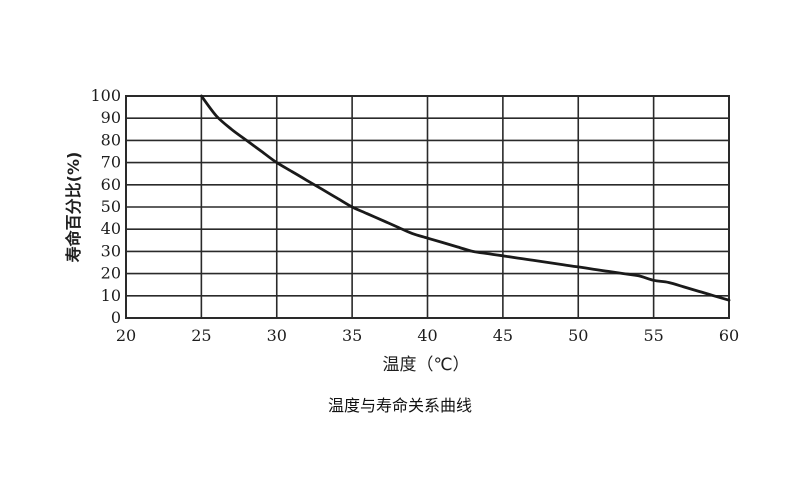 The width and height of the screenshot is (800, 500). What do you see at coordinates (73, 207) in the screenshot?
I see `y-axis-title: 寿命百分比(%)` at bounding box center [73, 207].